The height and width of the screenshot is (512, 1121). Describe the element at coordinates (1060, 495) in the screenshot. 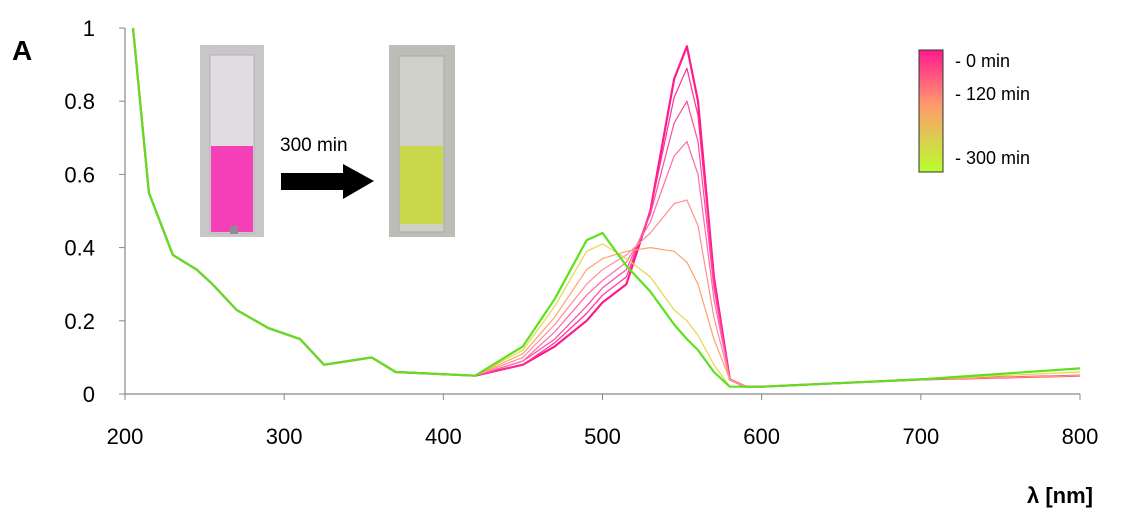

I see `x-axis-title: λ [nm]` at that location.